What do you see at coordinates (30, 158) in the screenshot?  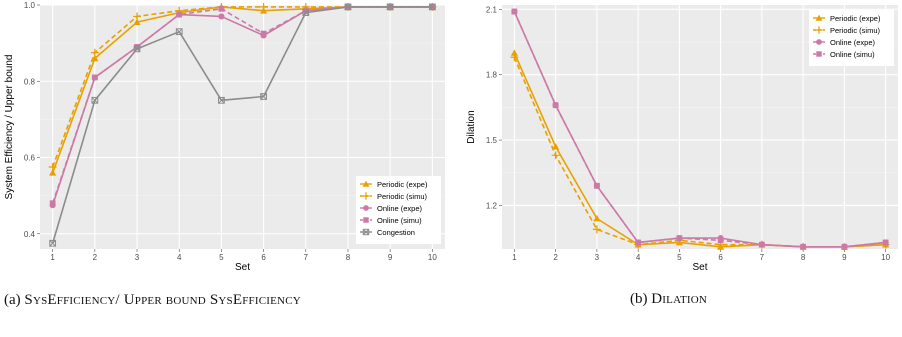 I see `y-tick-label: 0.6` at bounding box center [30, 158].